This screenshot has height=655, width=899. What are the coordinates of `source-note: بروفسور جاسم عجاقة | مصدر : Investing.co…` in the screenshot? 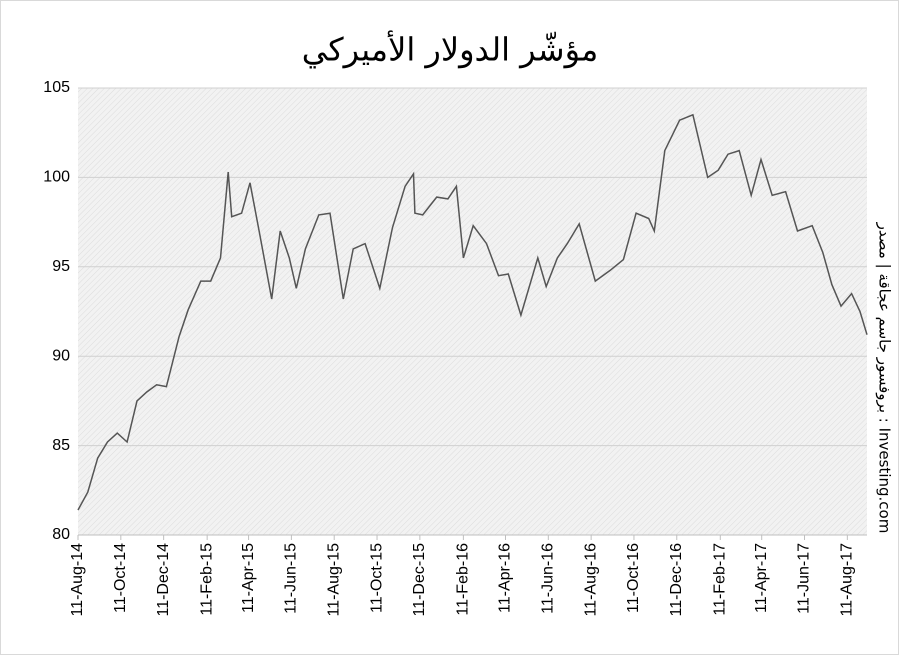 It's located at (885, 378).